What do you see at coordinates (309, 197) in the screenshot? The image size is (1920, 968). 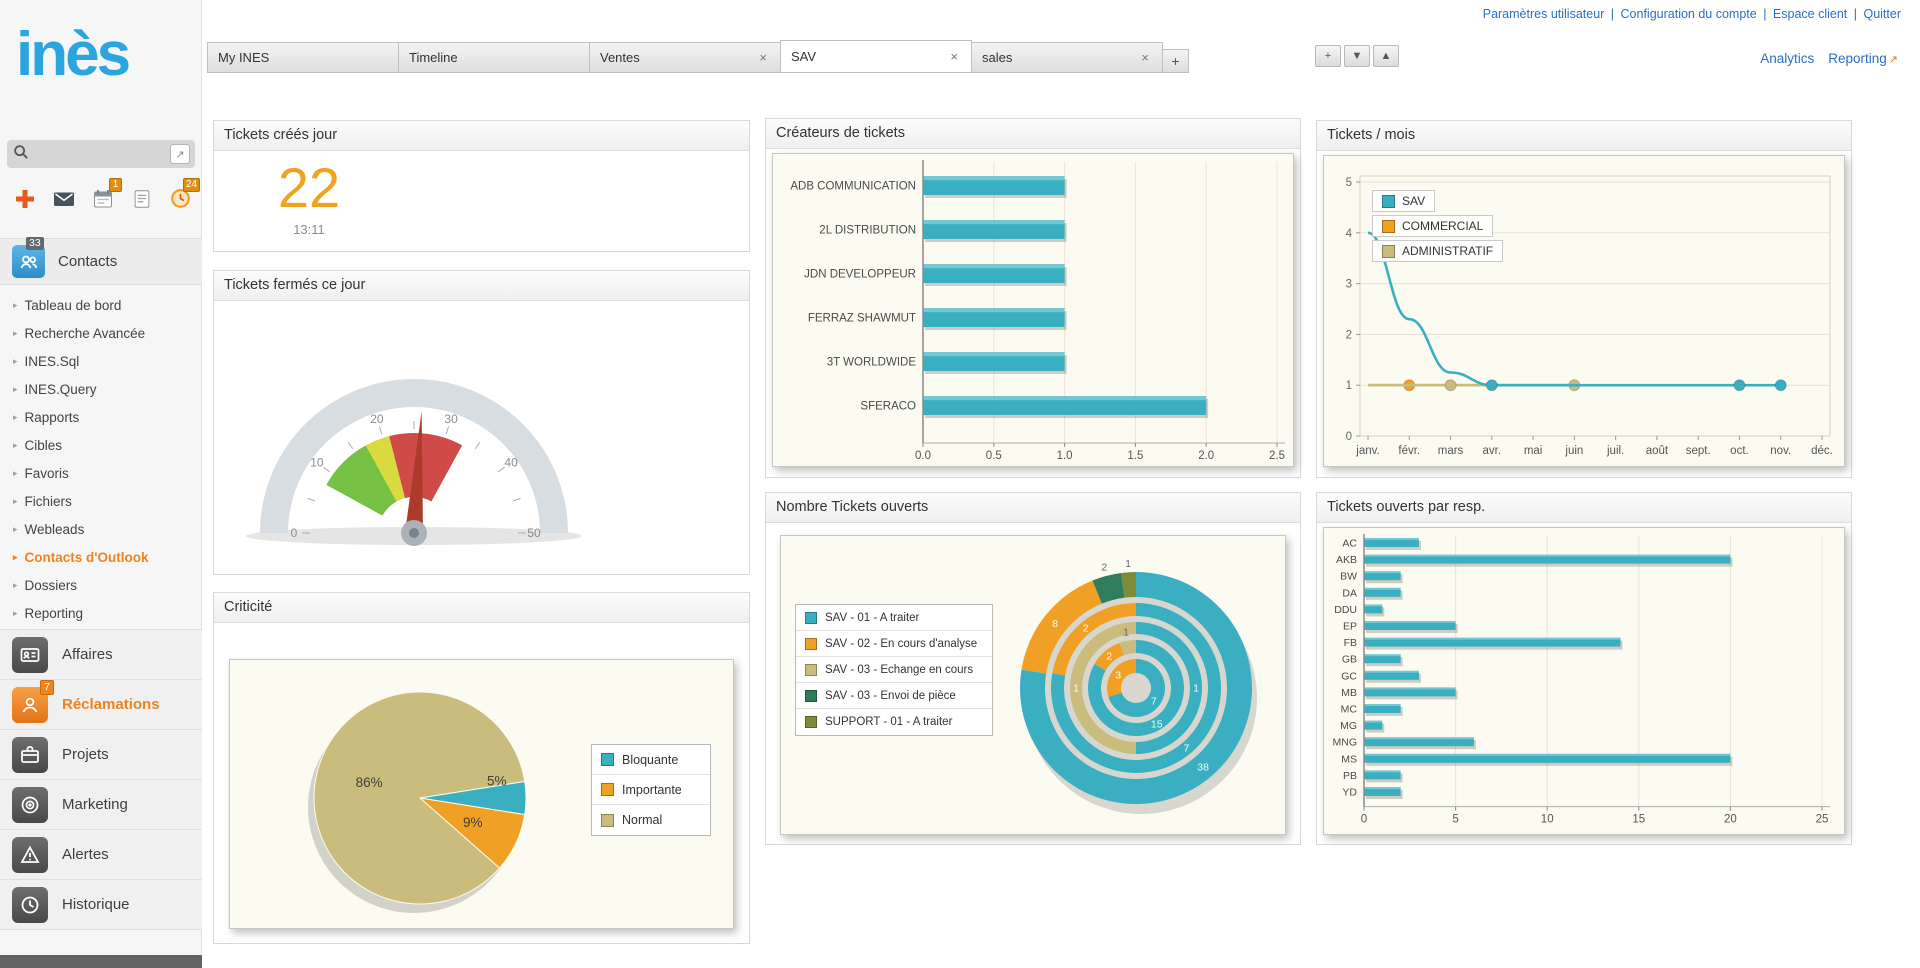 I see `tickets-created-counter: 22 13:11` at bounding box center [309, 197].